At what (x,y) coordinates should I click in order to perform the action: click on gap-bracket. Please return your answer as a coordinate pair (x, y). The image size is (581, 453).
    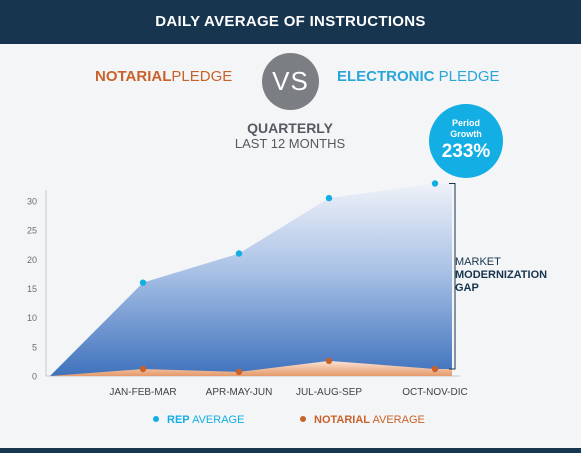
    Looking at the image, I should click on (452, 276).